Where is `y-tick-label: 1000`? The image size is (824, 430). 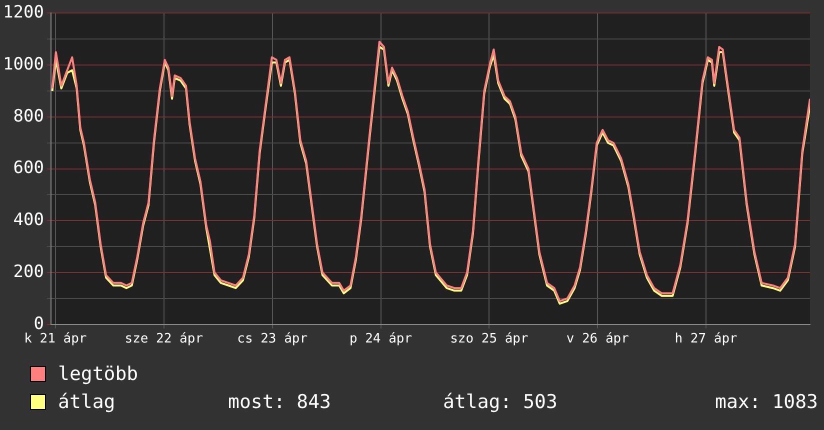
y-tick-label: 1000 is located at coordinates (23, 64).